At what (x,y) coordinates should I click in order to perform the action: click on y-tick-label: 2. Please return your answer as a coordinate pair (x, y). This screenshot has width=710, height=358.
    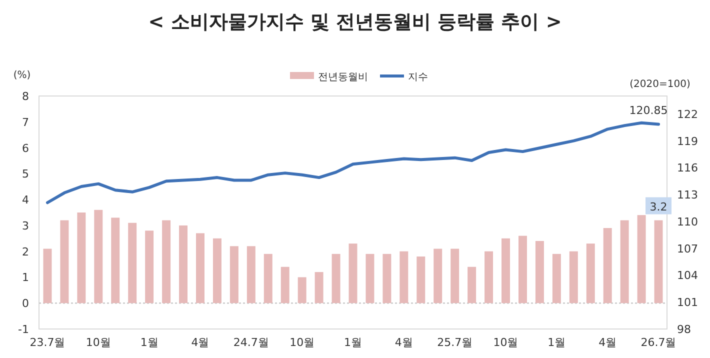
    Looking at the image, I should click on (25, 251).